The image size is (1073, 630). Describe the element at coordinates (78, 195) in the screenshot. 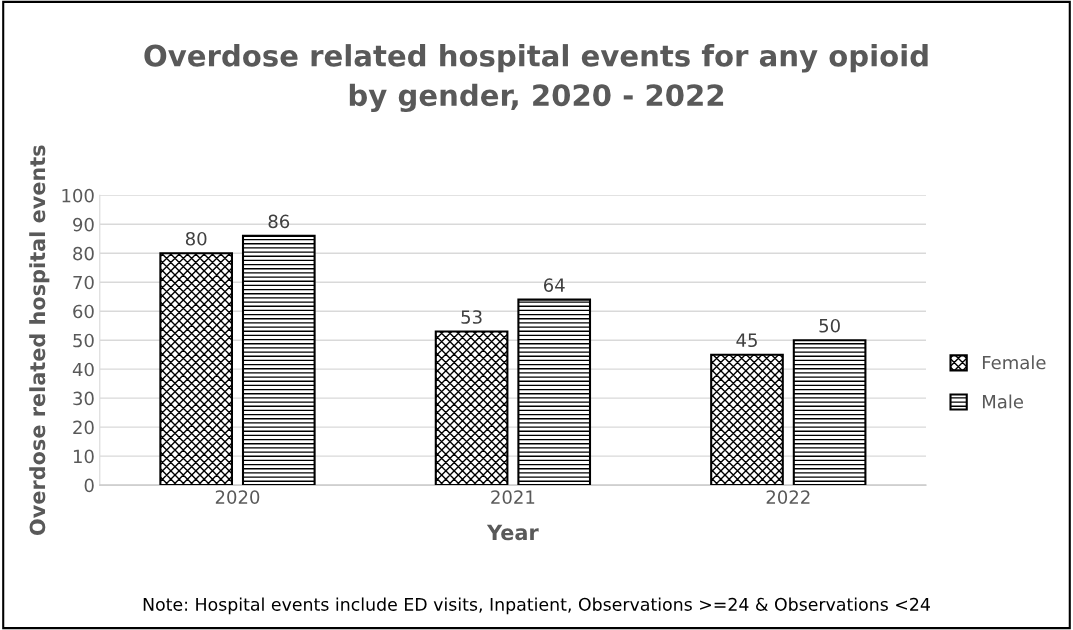

I see `y-tick-label: 100` at that location.